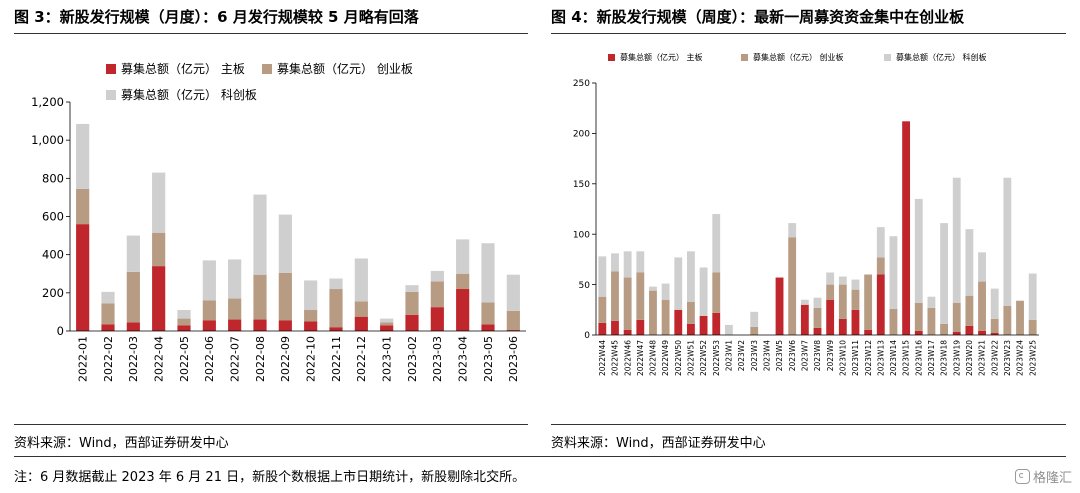 The height and width of the screenshot is (493, 1080). Describe the element at coordinates (184, 359) in the screenshot. I see `x-tick-label: 2022-05` at that location.